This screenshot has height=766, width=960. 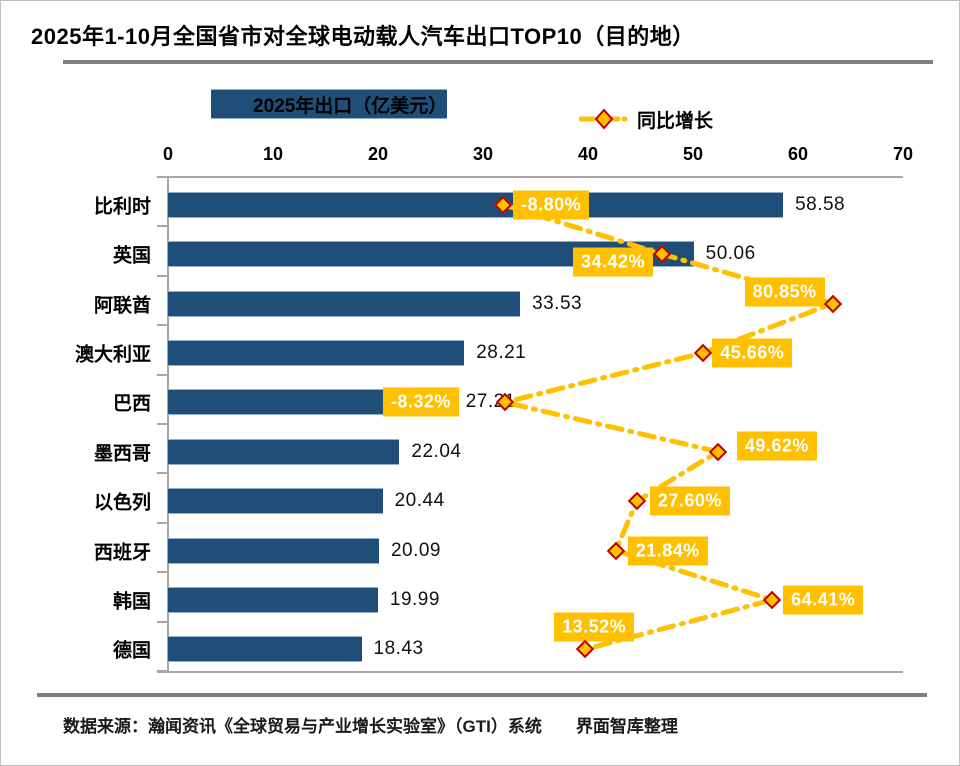 What do you see at coordinates (480, 111) in the screenshot?
I see `legend: 2025年出口（亿美元） 同比增长` at bounding box center [480, 111].